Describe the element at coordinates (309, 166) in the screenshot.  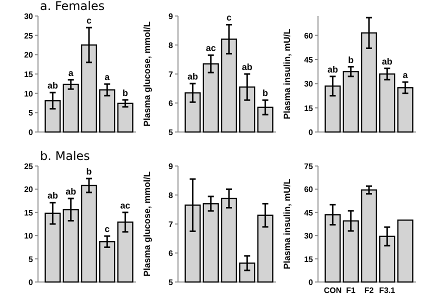
I see `y-tick-label: 75` at that location.